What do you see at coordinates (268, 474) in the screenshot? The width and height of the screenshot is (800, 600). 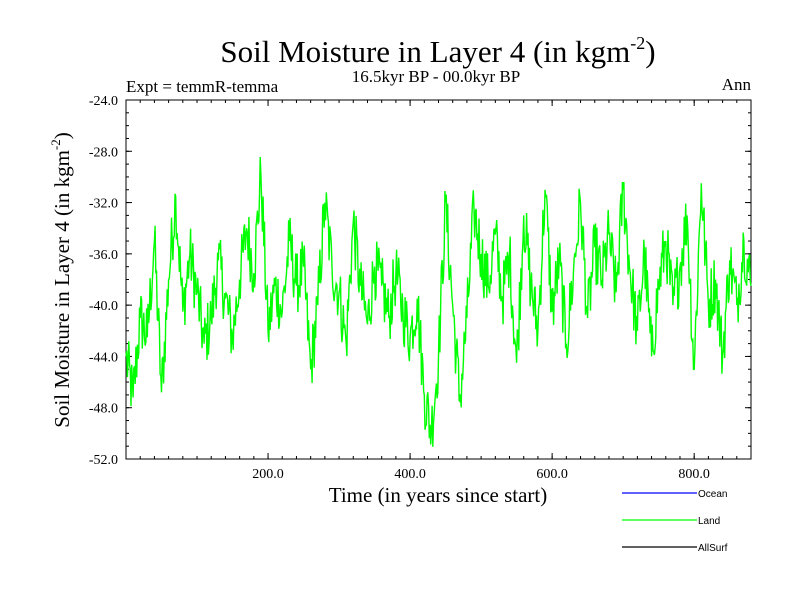 I see `x-tick-label: 200.0` at bounding box center [268, 474].